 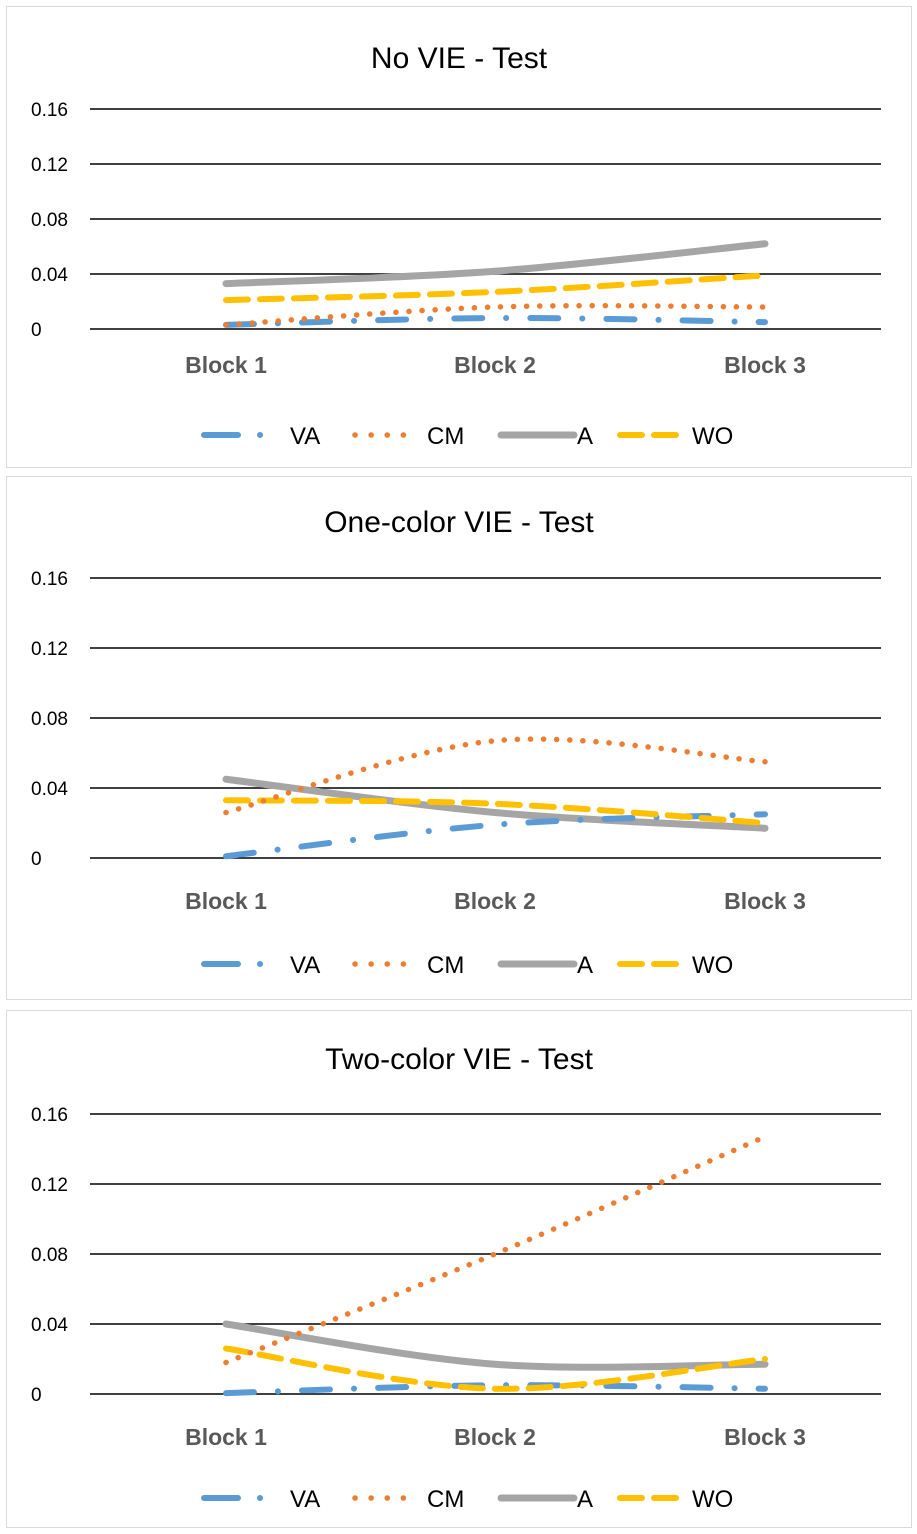 I want to click on chart-title: No VIE - Test, so click(x=459, y=58).